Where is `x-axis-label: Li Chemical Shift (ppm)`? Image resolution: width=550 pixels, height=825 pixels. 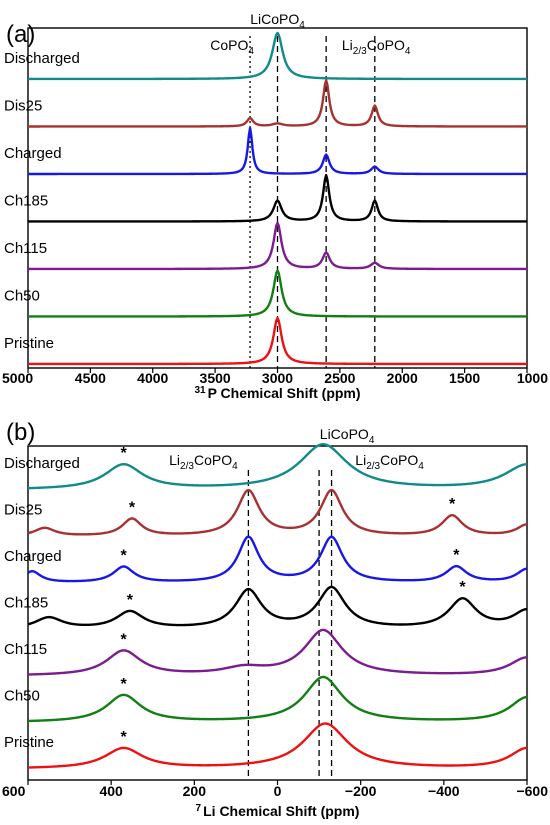 x-axis-label: Li Chemical Shift (ppm) is located at coordinates (281, 811).